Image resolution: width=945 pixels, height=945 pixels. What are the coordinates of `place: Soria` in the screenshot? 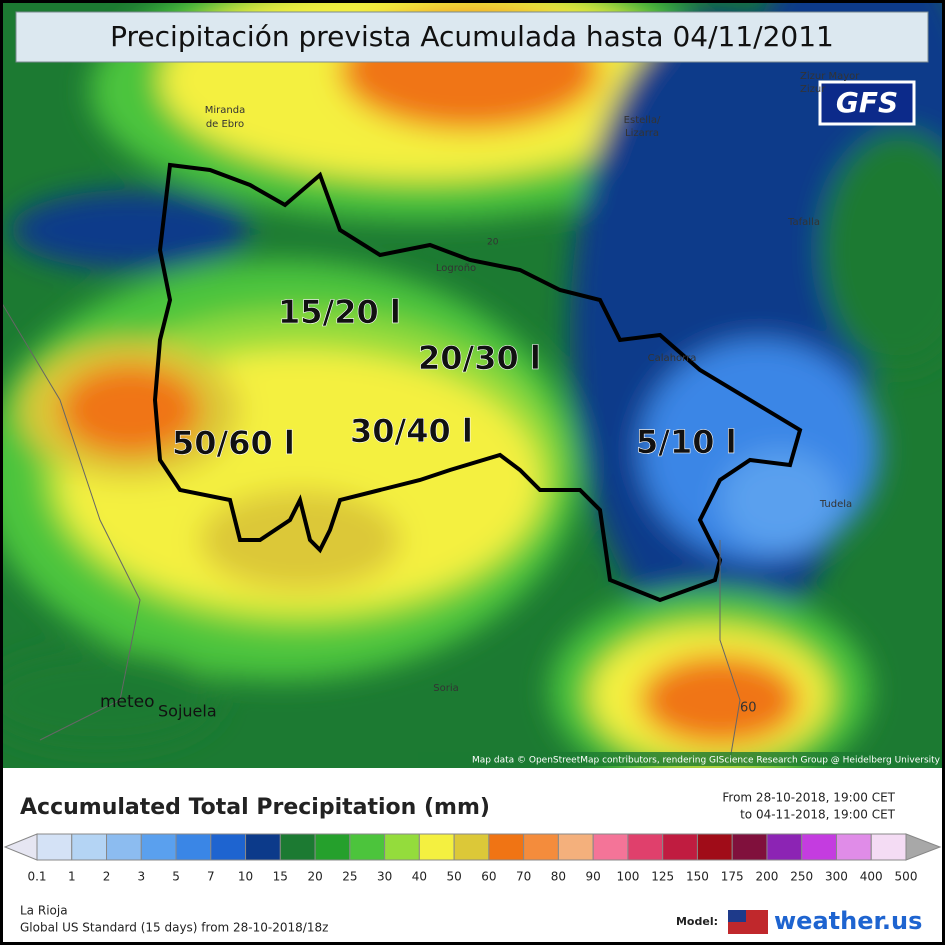 It's located at (445, 688).